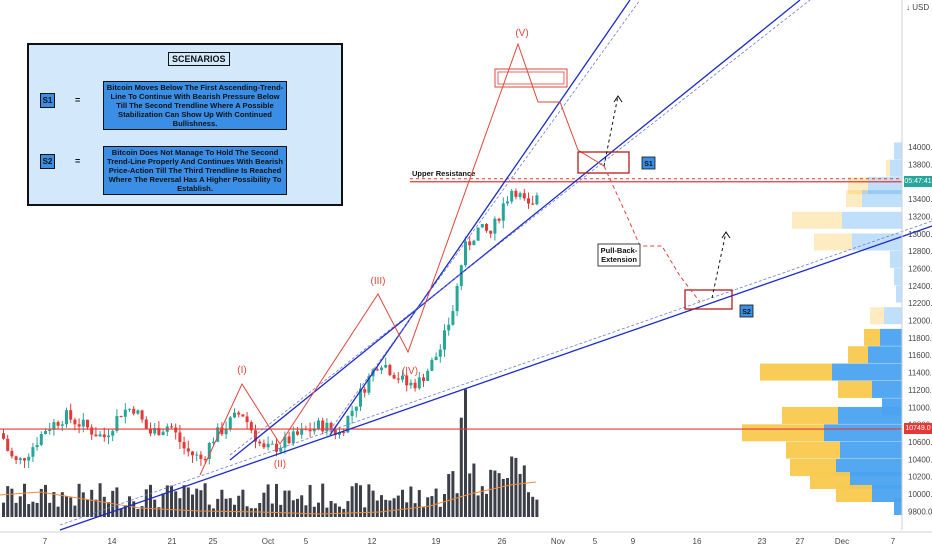 Image resolution: width=932 pixels, height=550 pixels. I want to click on x-tick-label: 21, so click(172, 541).